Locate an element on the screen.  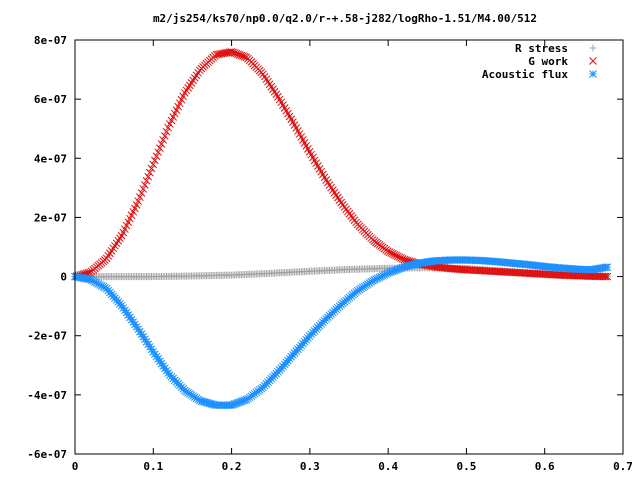
legend-label-acoustic-flux: Acoustic flux is located at coordinates (525, 74).